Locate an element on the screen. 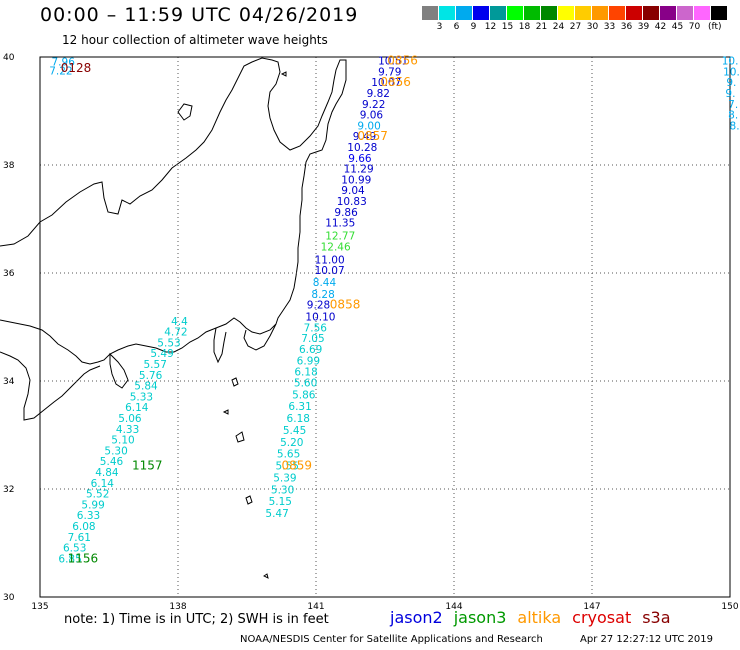  wave-height-value: 11.35 is located at coordinates (340, 224).